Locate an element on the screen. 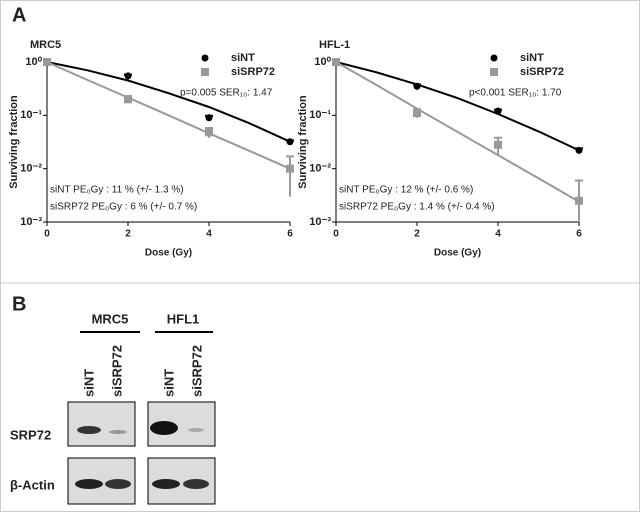  annotation: siSRP72 PE₀Gy : 1.4 % (+/- 0.4 %) is located at coordinates (417, 207).